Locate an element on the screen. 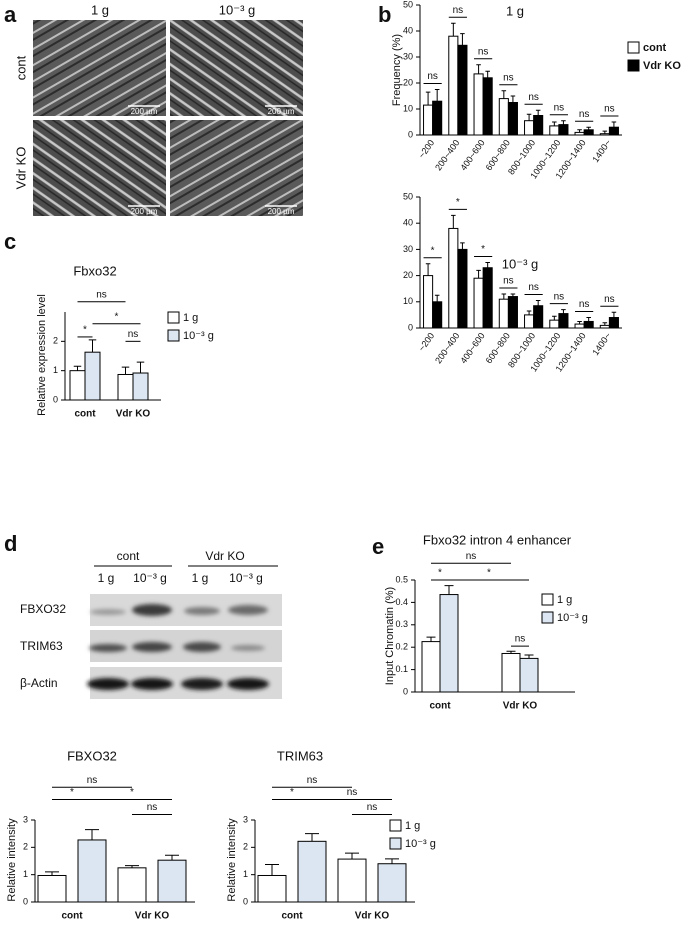 The image size is (685, 947). y-tick-label: 10 is located at coordinates (408, 108).